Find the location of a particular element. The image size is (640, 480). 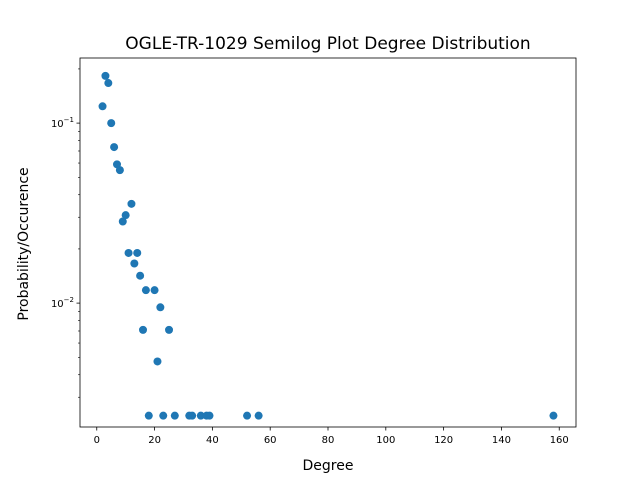

x-tick-label: 160 is located at coordinates (559, 440).